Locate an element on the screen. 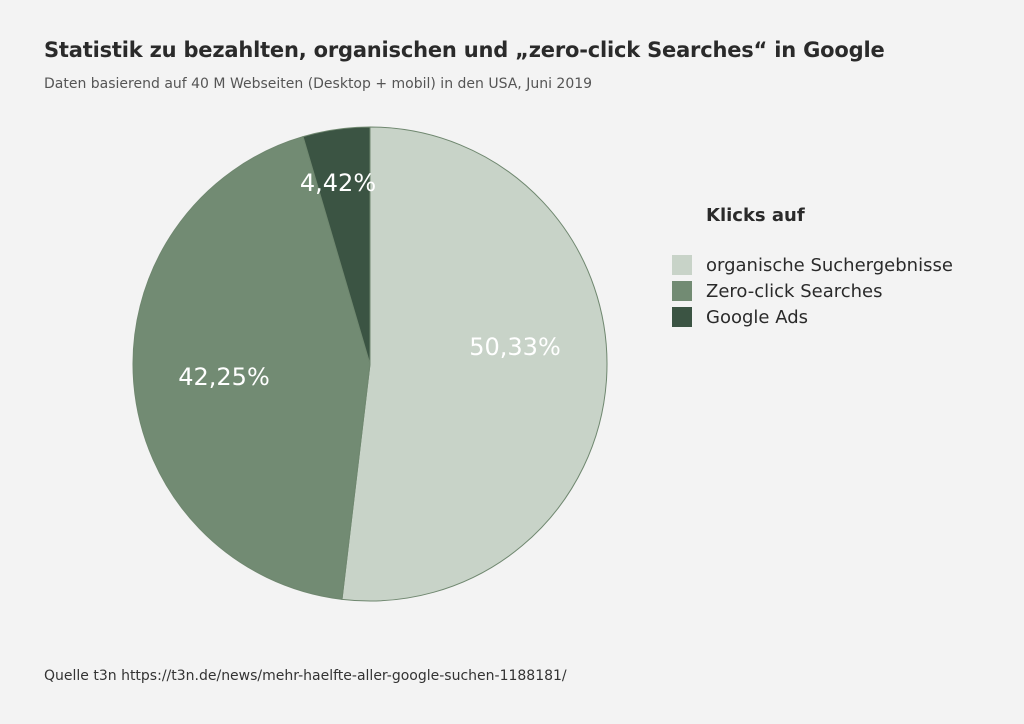 The height and width of the screenshot is (724, 1024). pie-labels: 50,33% 42,25% 4,42% is located at coordinates (369, 280).